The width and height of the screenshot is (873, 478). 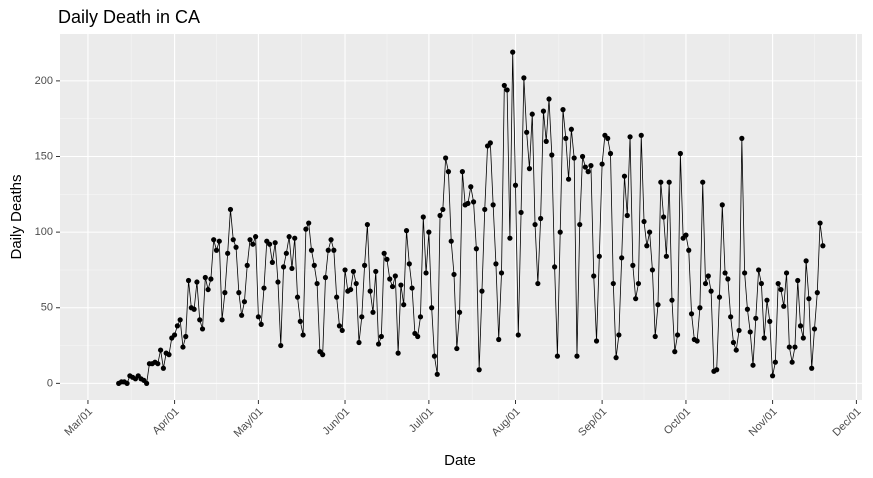 I want to click on y-axis-label: Daily Deaths, so click(x=16, y=216).